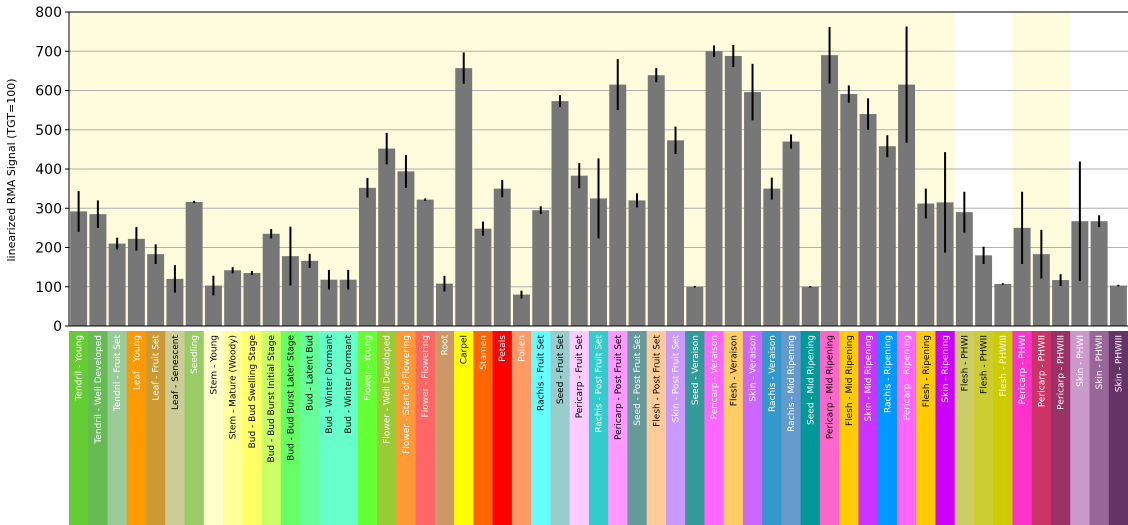 The width and height of the screenshot is (1128, 525). Describe the element at coordinates (561, 370) in the screenshot. I see `category-label-25: Seed - Fruit Set` at that location.